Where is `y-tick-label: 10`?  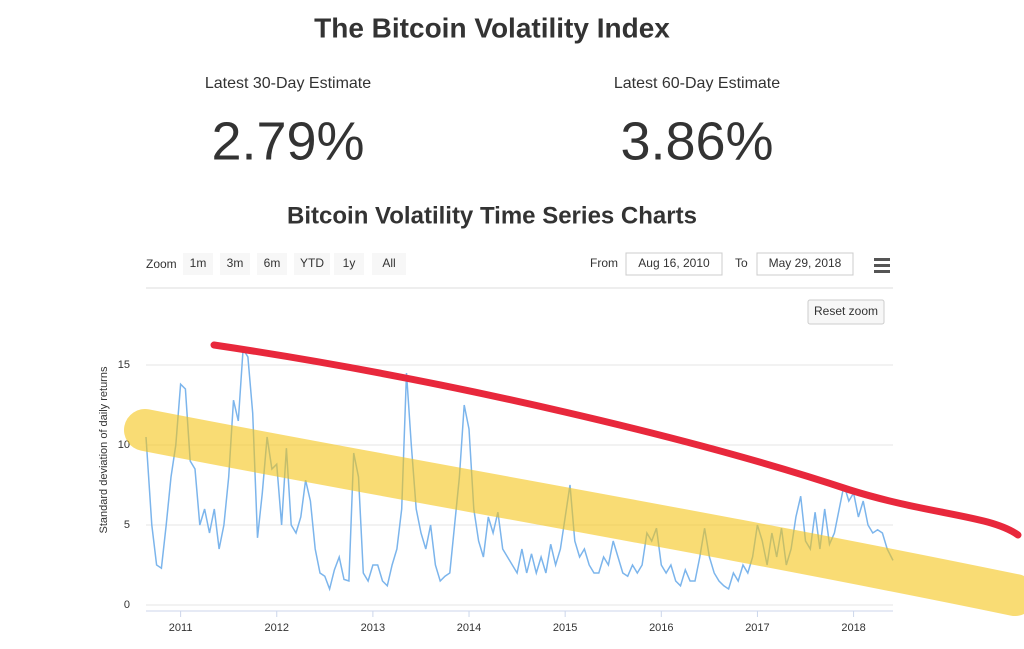
y-tick-label: 10 is located at coordinates (124, 445).